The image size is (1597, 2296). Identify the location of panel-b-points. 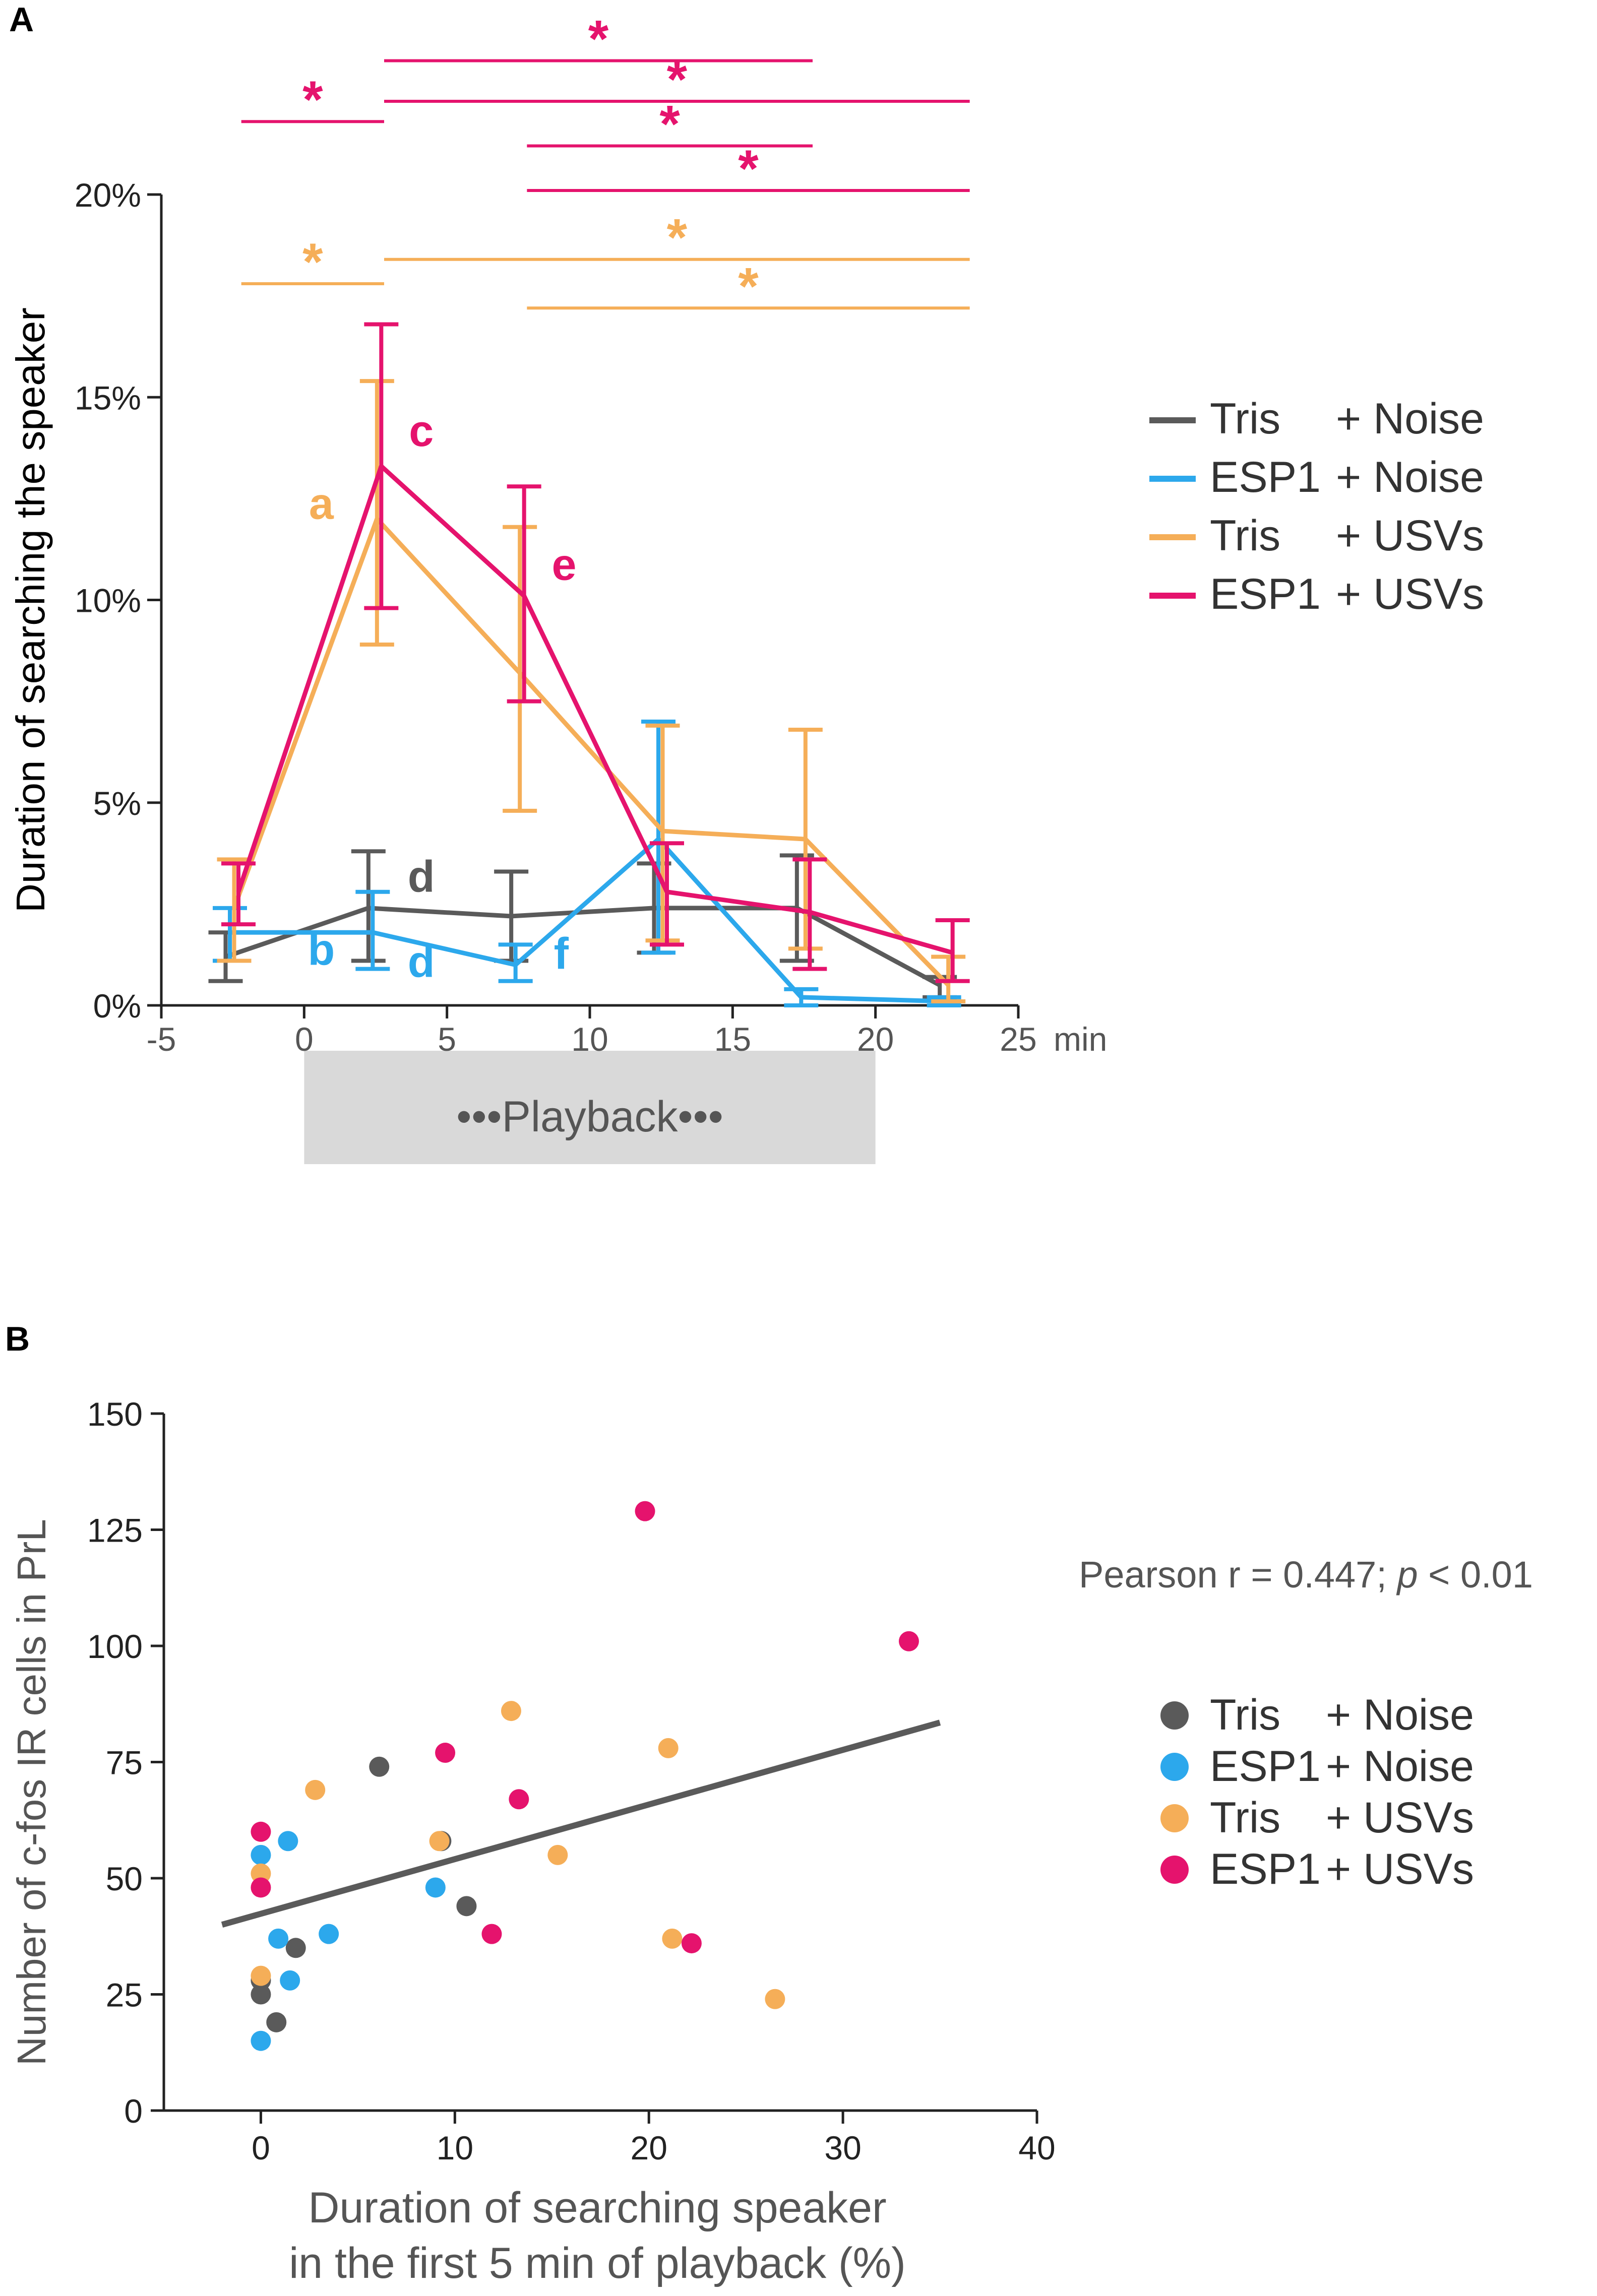
(585, 1776).